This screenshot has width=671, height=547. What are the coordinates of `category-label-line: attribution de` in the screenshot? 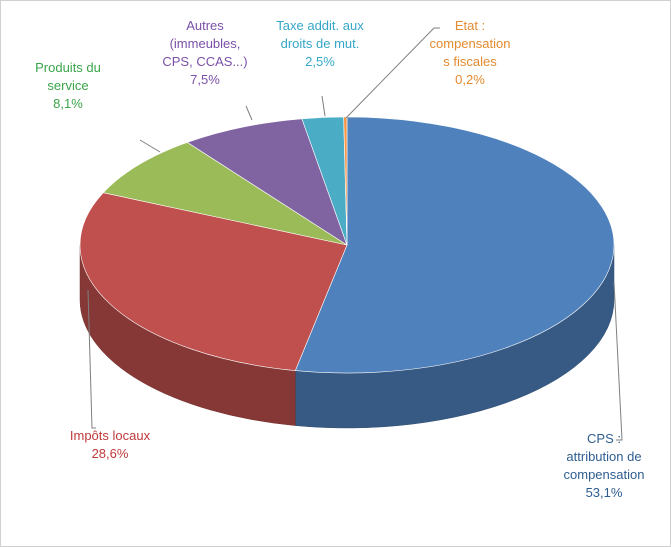 It's located at (603, 456).